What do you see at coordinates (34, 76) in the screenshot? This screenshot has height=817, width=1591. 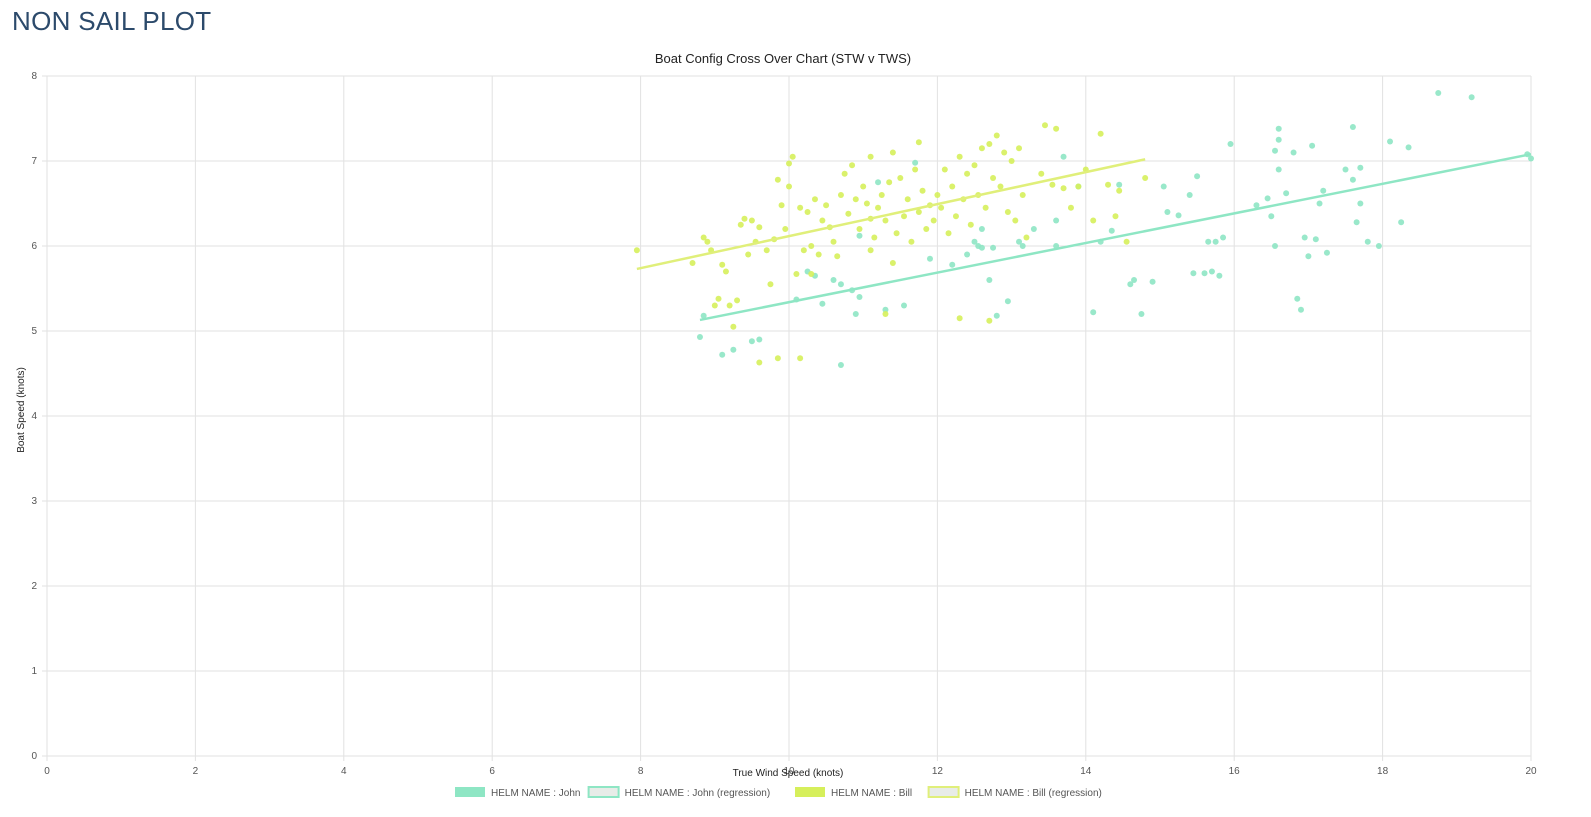 I see `y-tick-label: 8` at bounding box center [34, 76].